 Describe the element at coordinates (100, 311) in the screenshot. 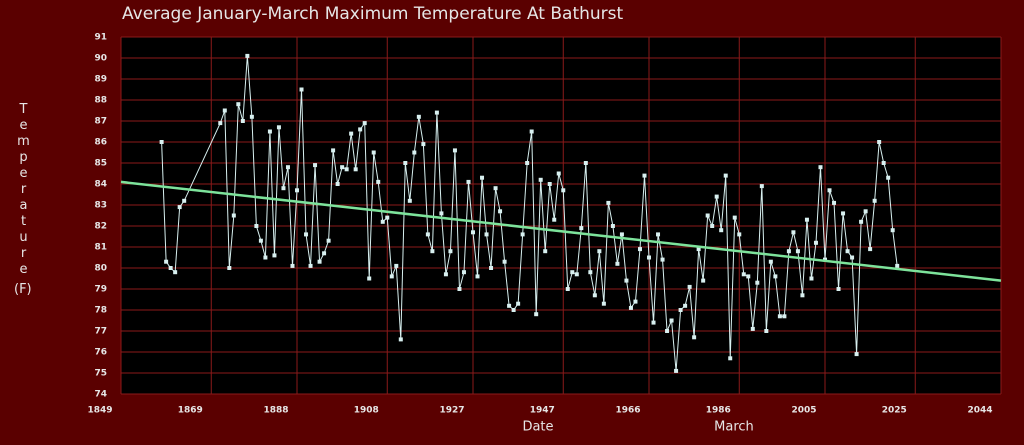

I see `y-tick-label: 78` at that location.